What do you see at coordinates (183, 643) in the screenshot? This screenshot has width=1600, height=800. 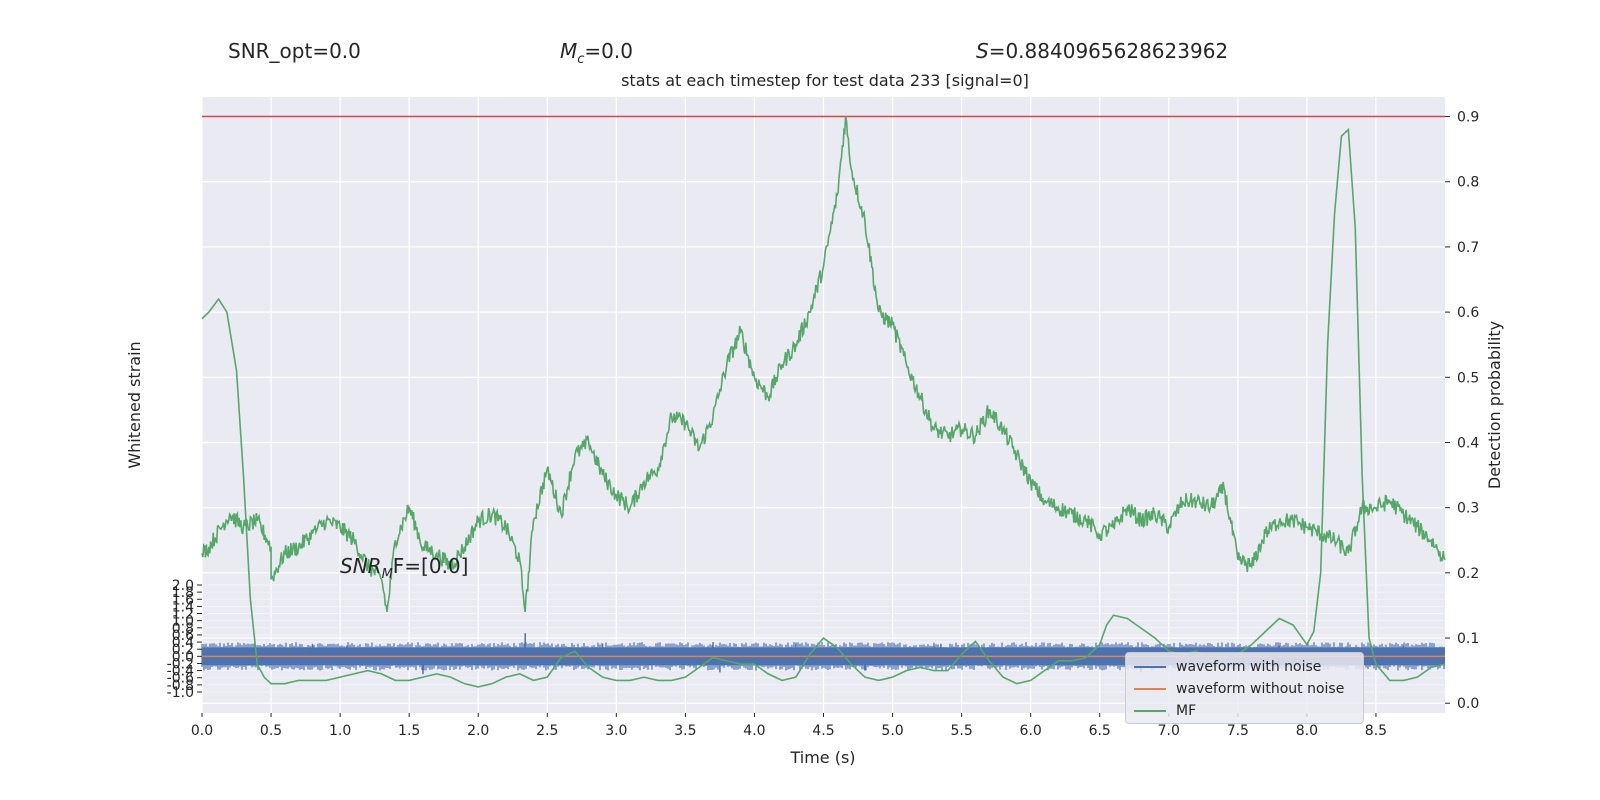 I see `strain-y-tick-label: 0.4` at bounding box center [183, 643].